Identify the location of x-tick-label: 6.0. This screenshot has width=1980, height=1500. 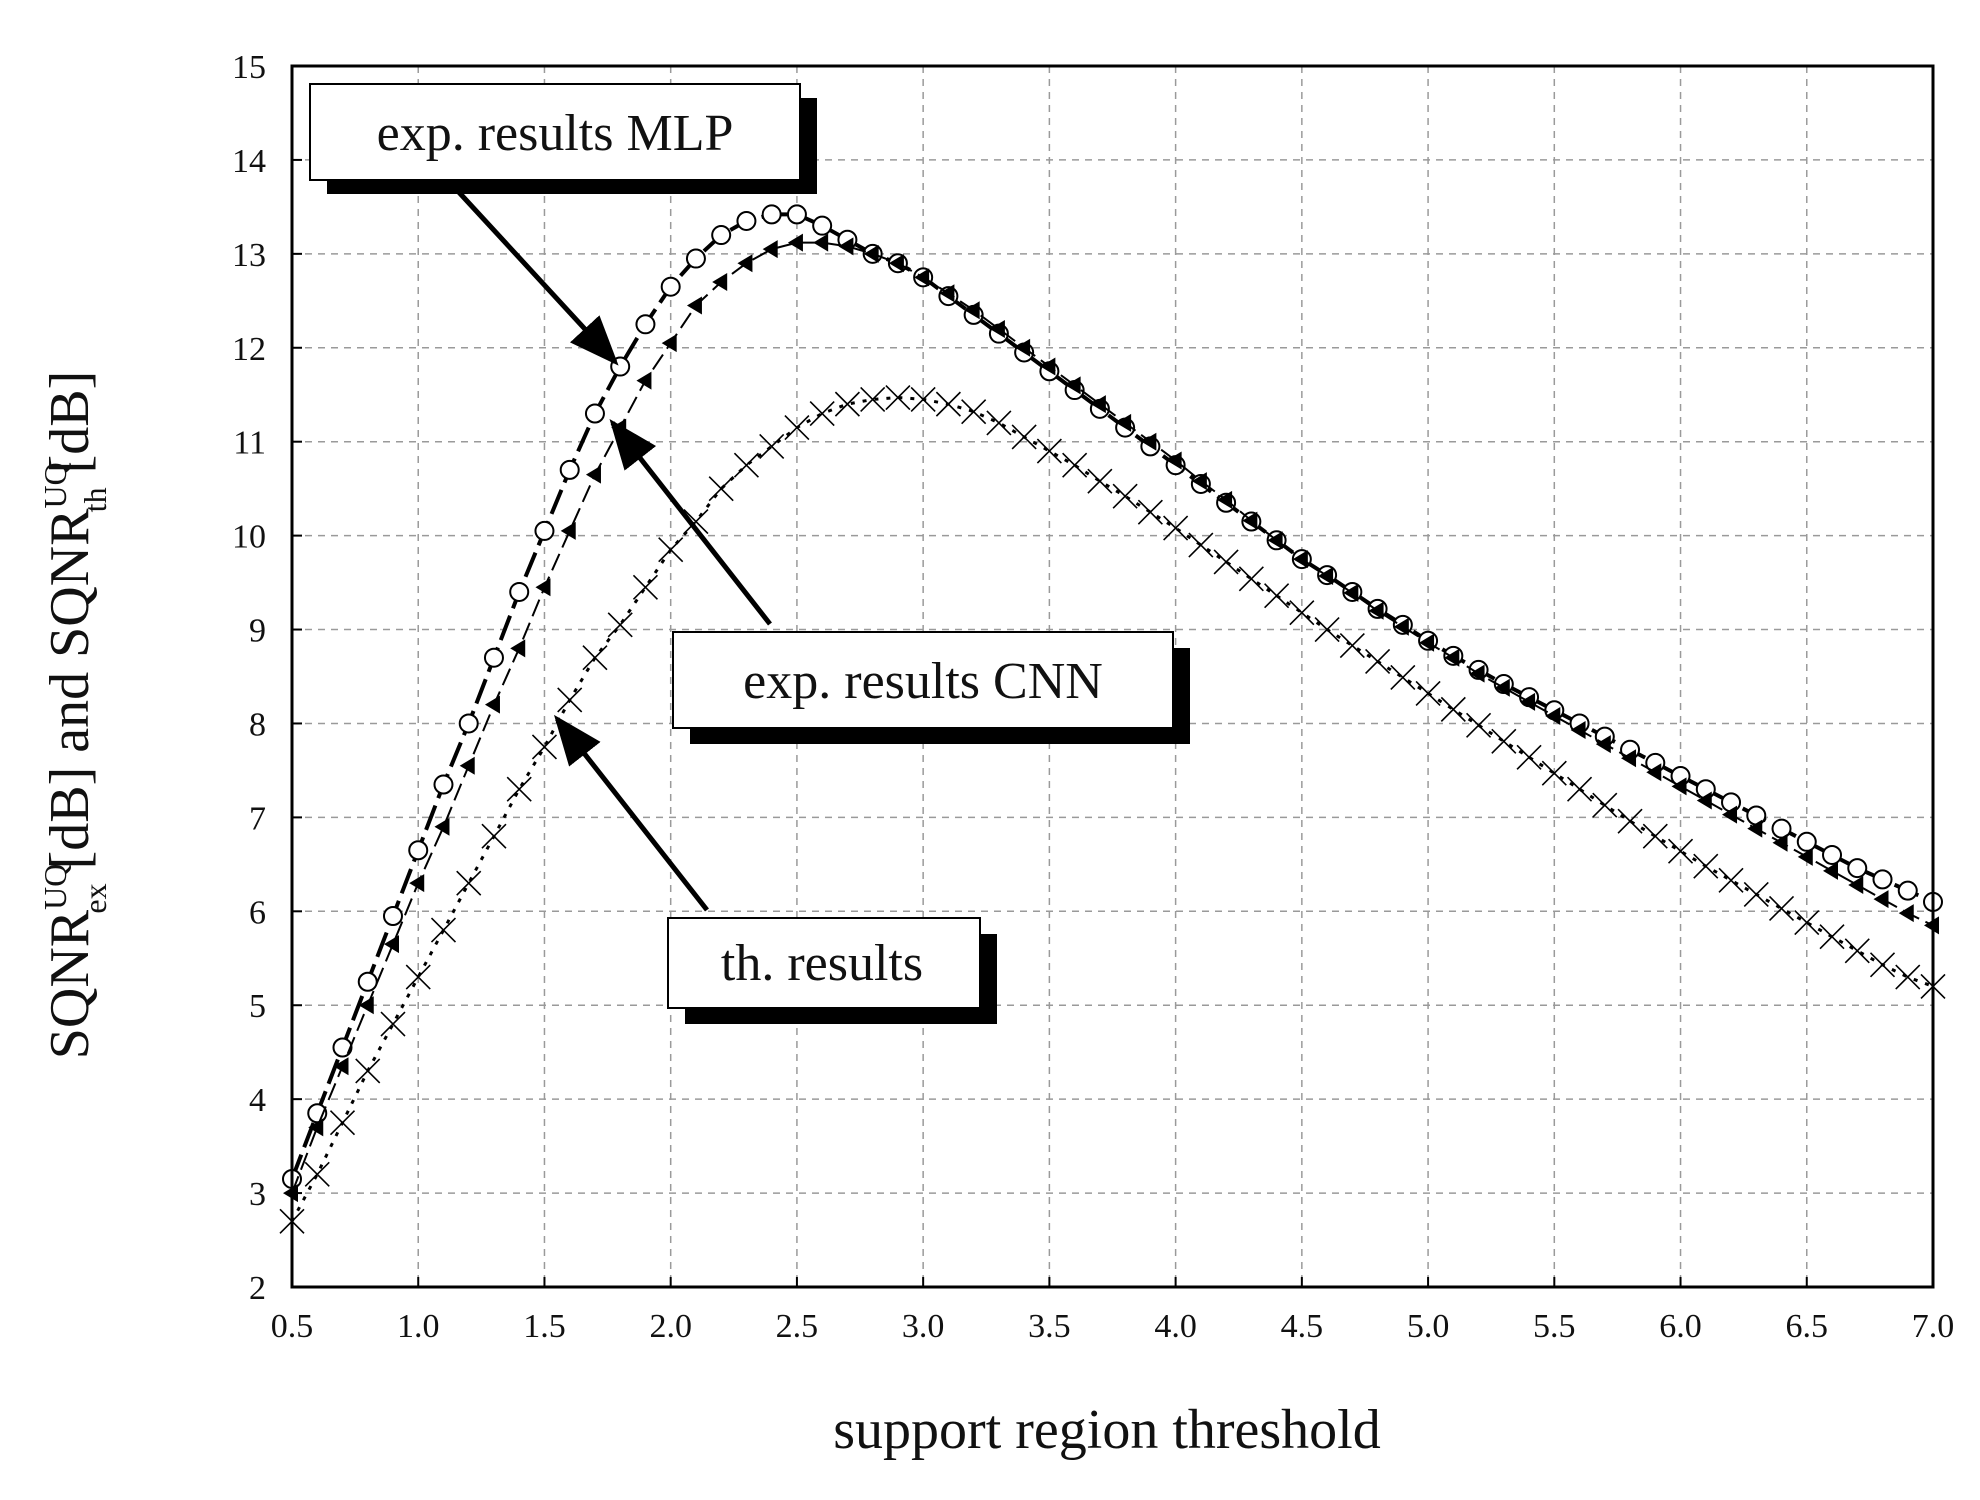
(1680, 1326).